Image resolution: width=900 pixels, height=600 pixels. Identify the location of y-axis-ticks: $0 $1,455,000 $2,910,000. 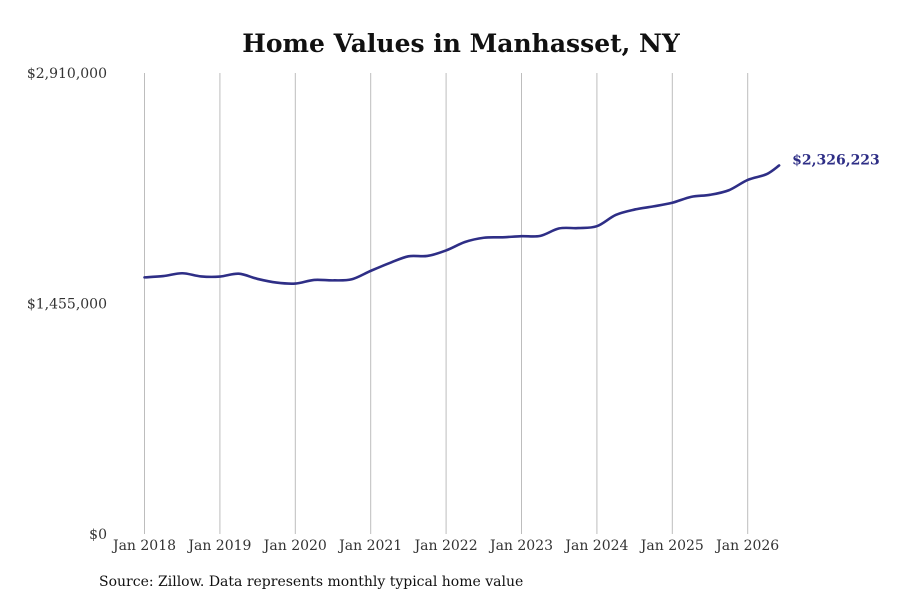
(67, 304).